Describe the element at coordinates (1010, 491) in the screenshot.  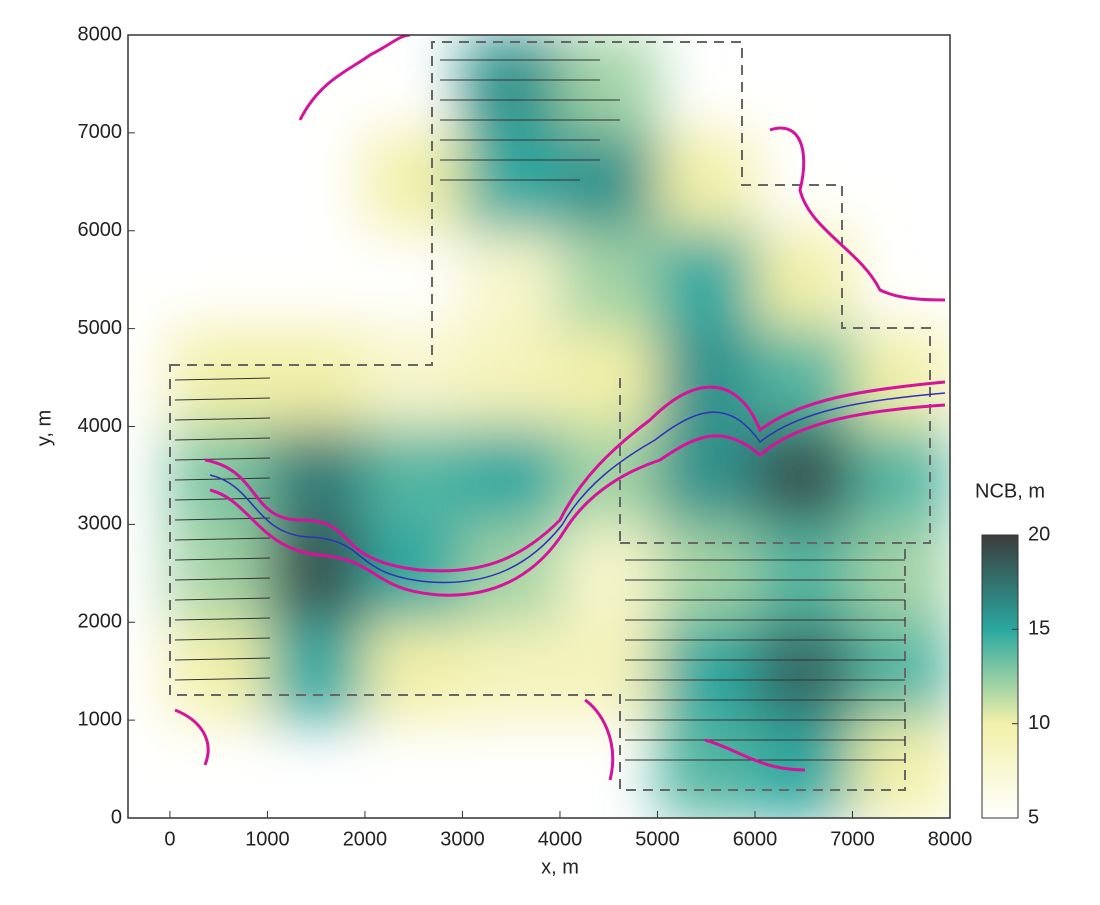
I see `colorbar-label: NCB, m` at that location.